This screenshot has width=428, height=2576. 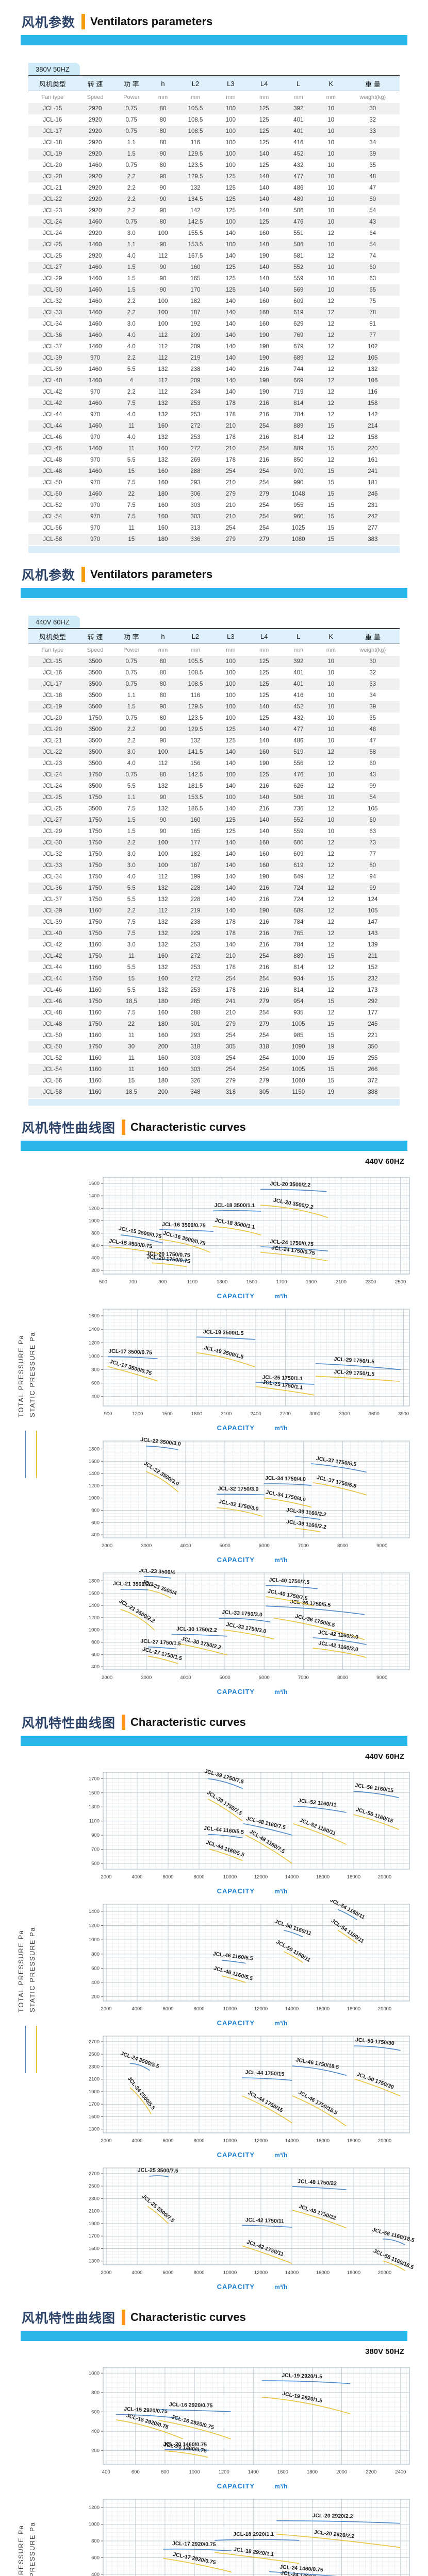 What do you see at coordinates (373, 1013) in the screenshot?
I see `table-cell: 177` at bounding box center [373, 1013].